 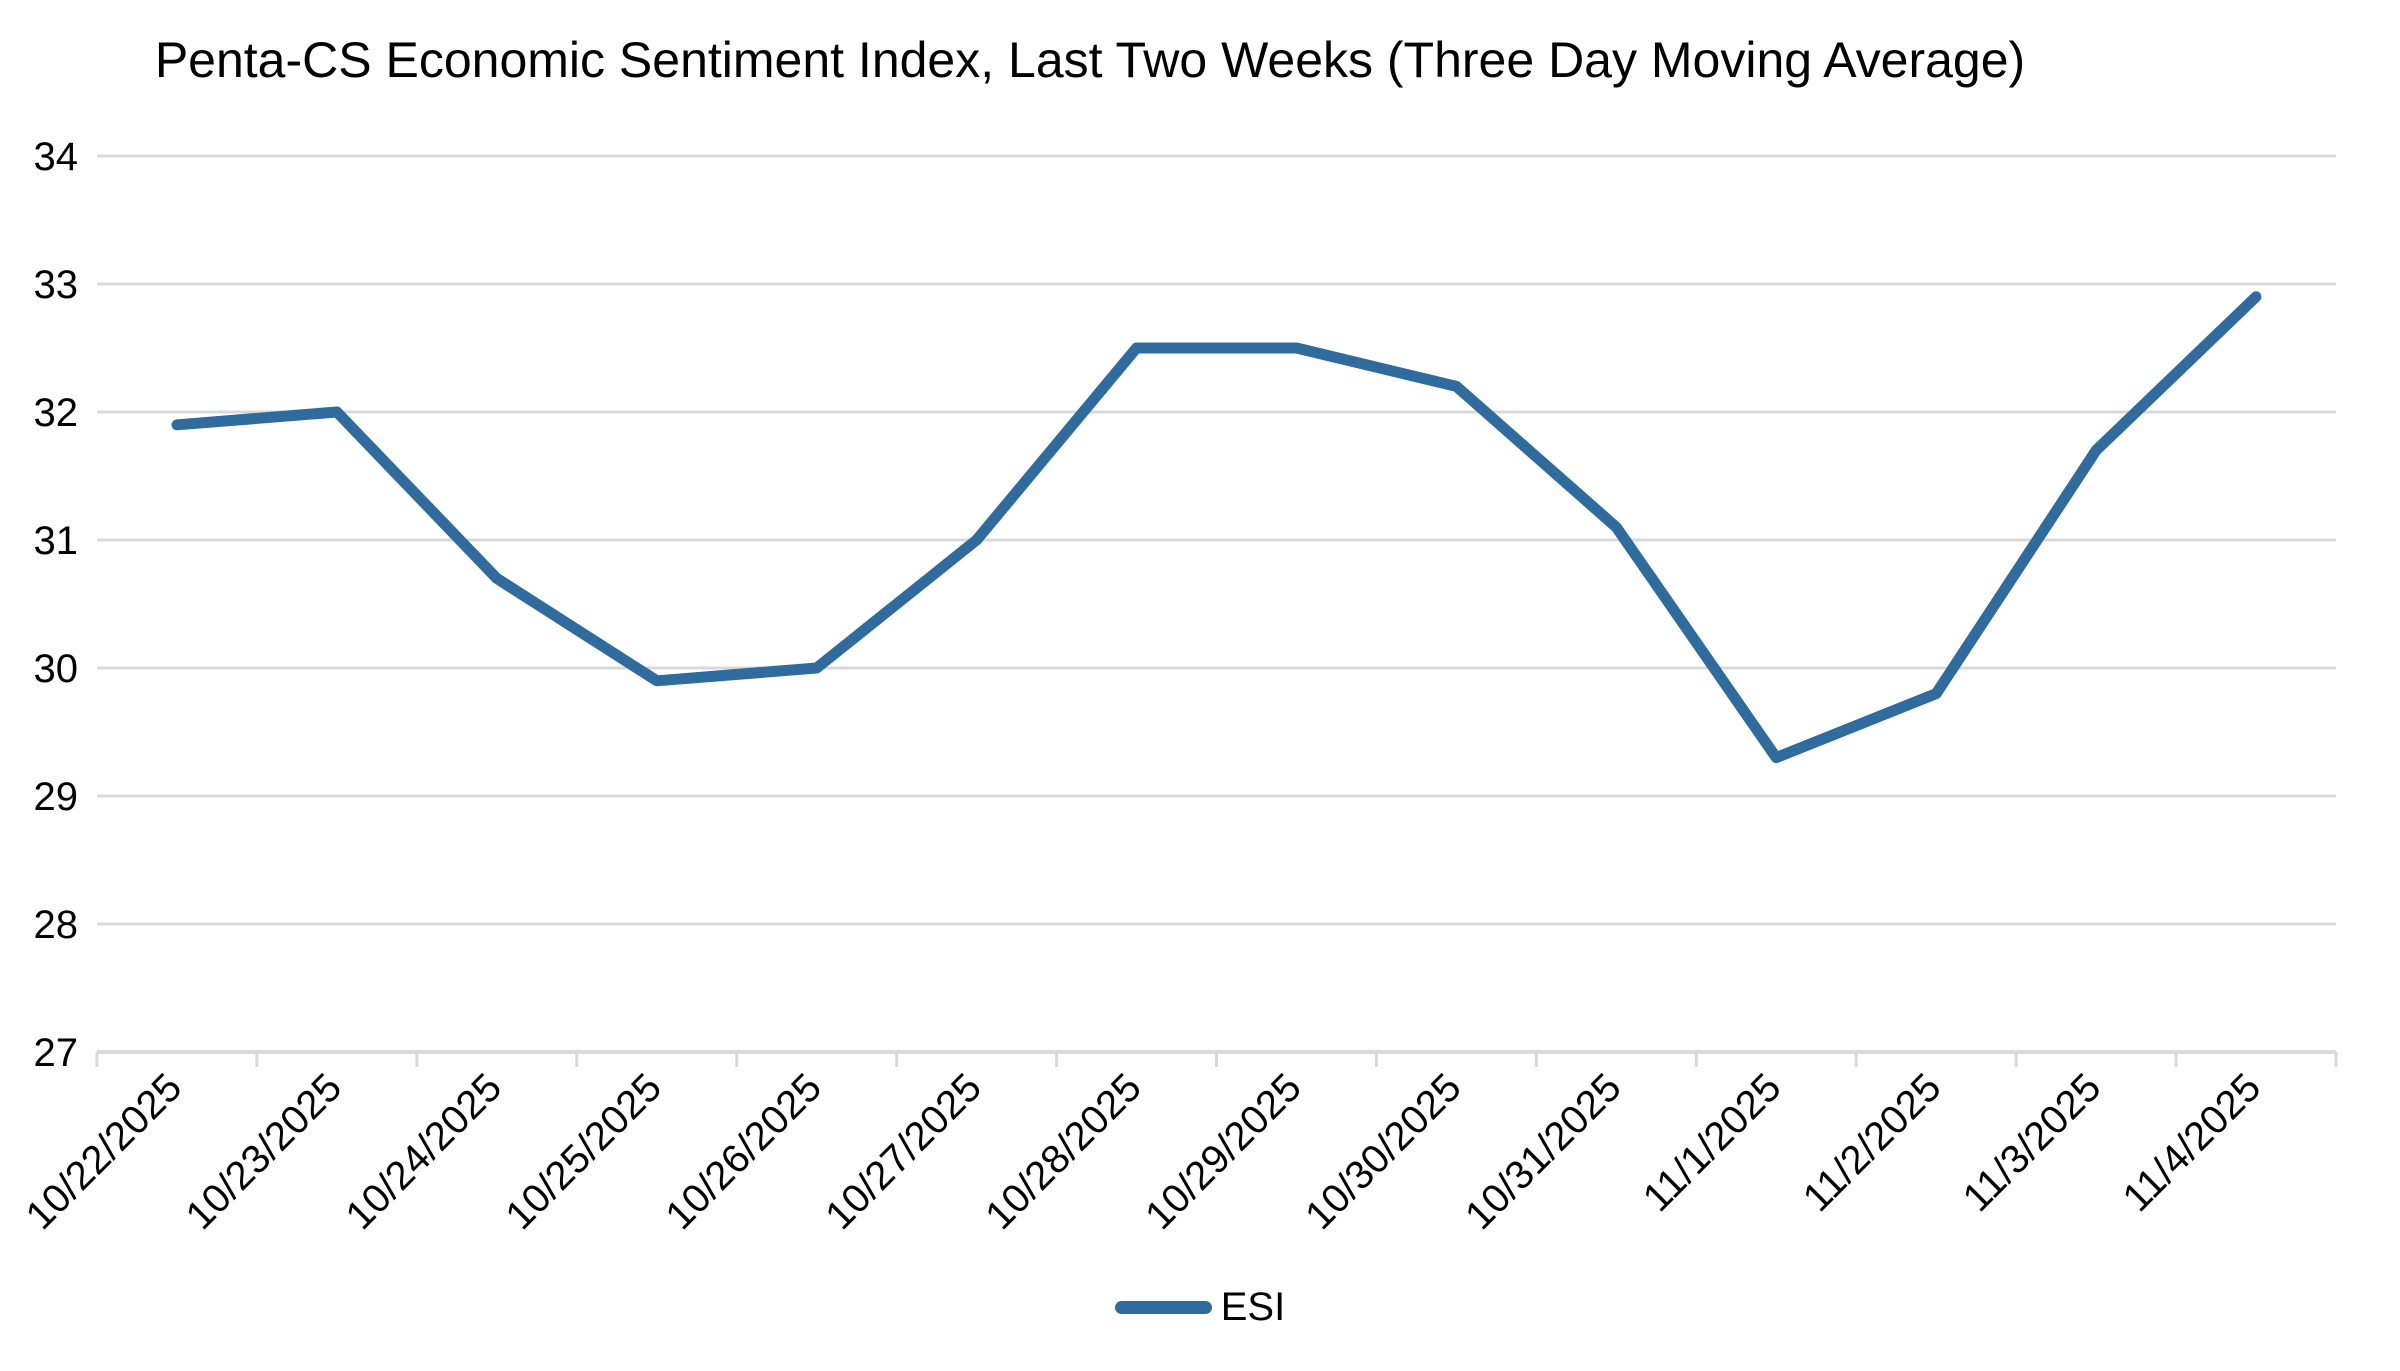 I want to click on y-axis-label: 34, so click(x=56, y=157).